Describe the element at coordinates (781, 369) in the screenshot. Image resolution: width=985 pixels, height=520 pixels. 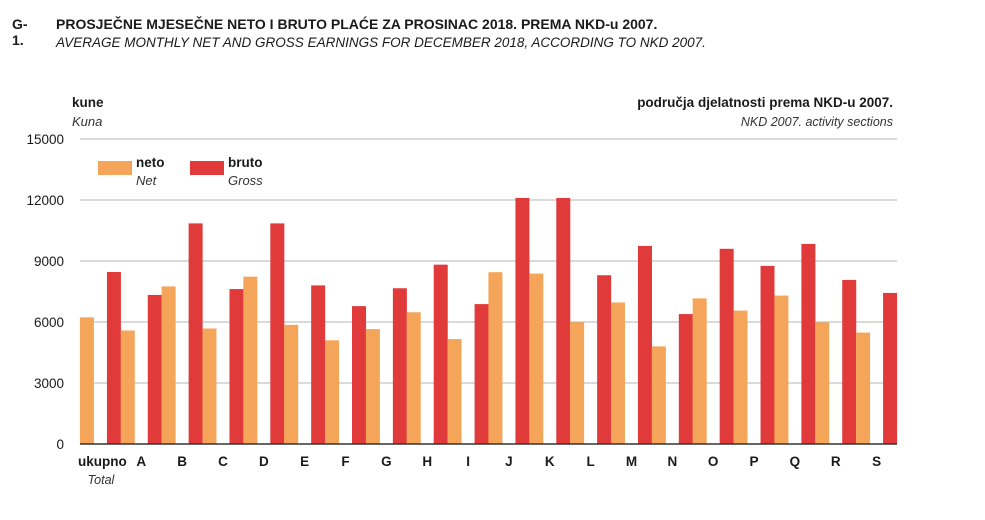
I see `bar-net-Q` at that location.